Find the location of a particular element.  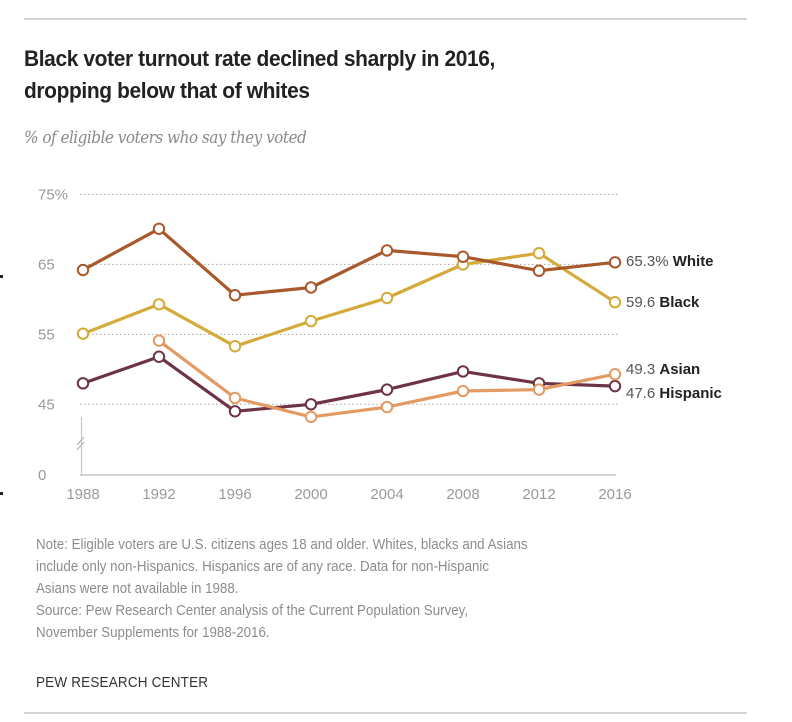

y-tick-label: 0 is located at coordinates (42, 475).